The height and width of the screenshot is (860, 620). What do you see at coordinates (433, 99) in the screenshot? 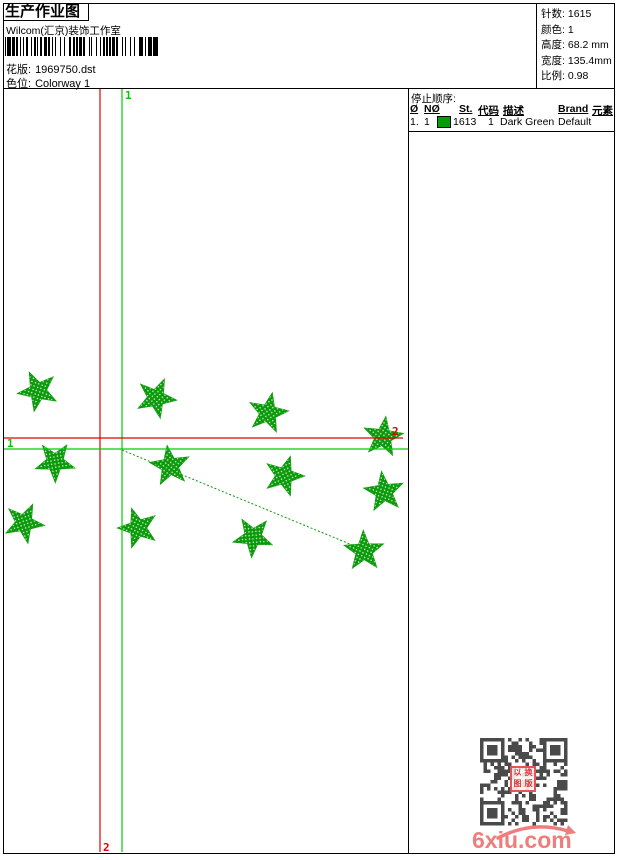
I see `stop-sequence-title: 停止顺序:` at bounding box center [433, 99].